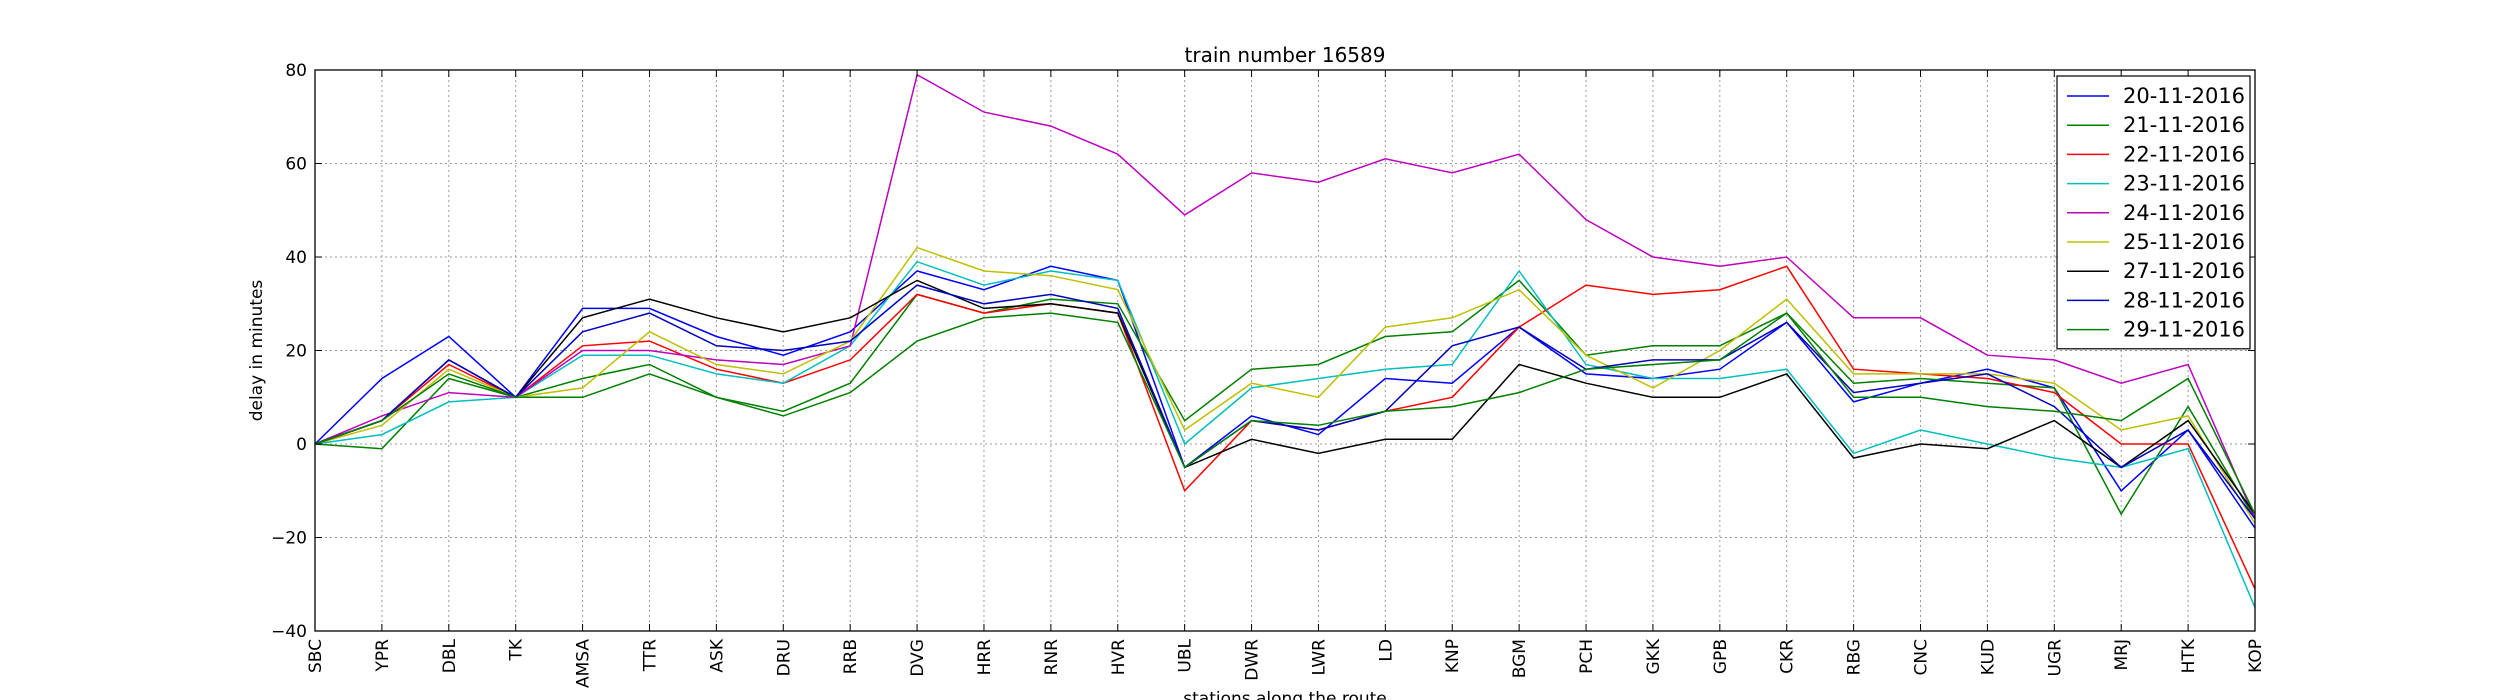 The height and width of the screenshot is (700, 2500). What do you see at coordinates (1386, 650) in the screenshot?
I see `x-tick-label: LD` at bounding box center [1386, 650].